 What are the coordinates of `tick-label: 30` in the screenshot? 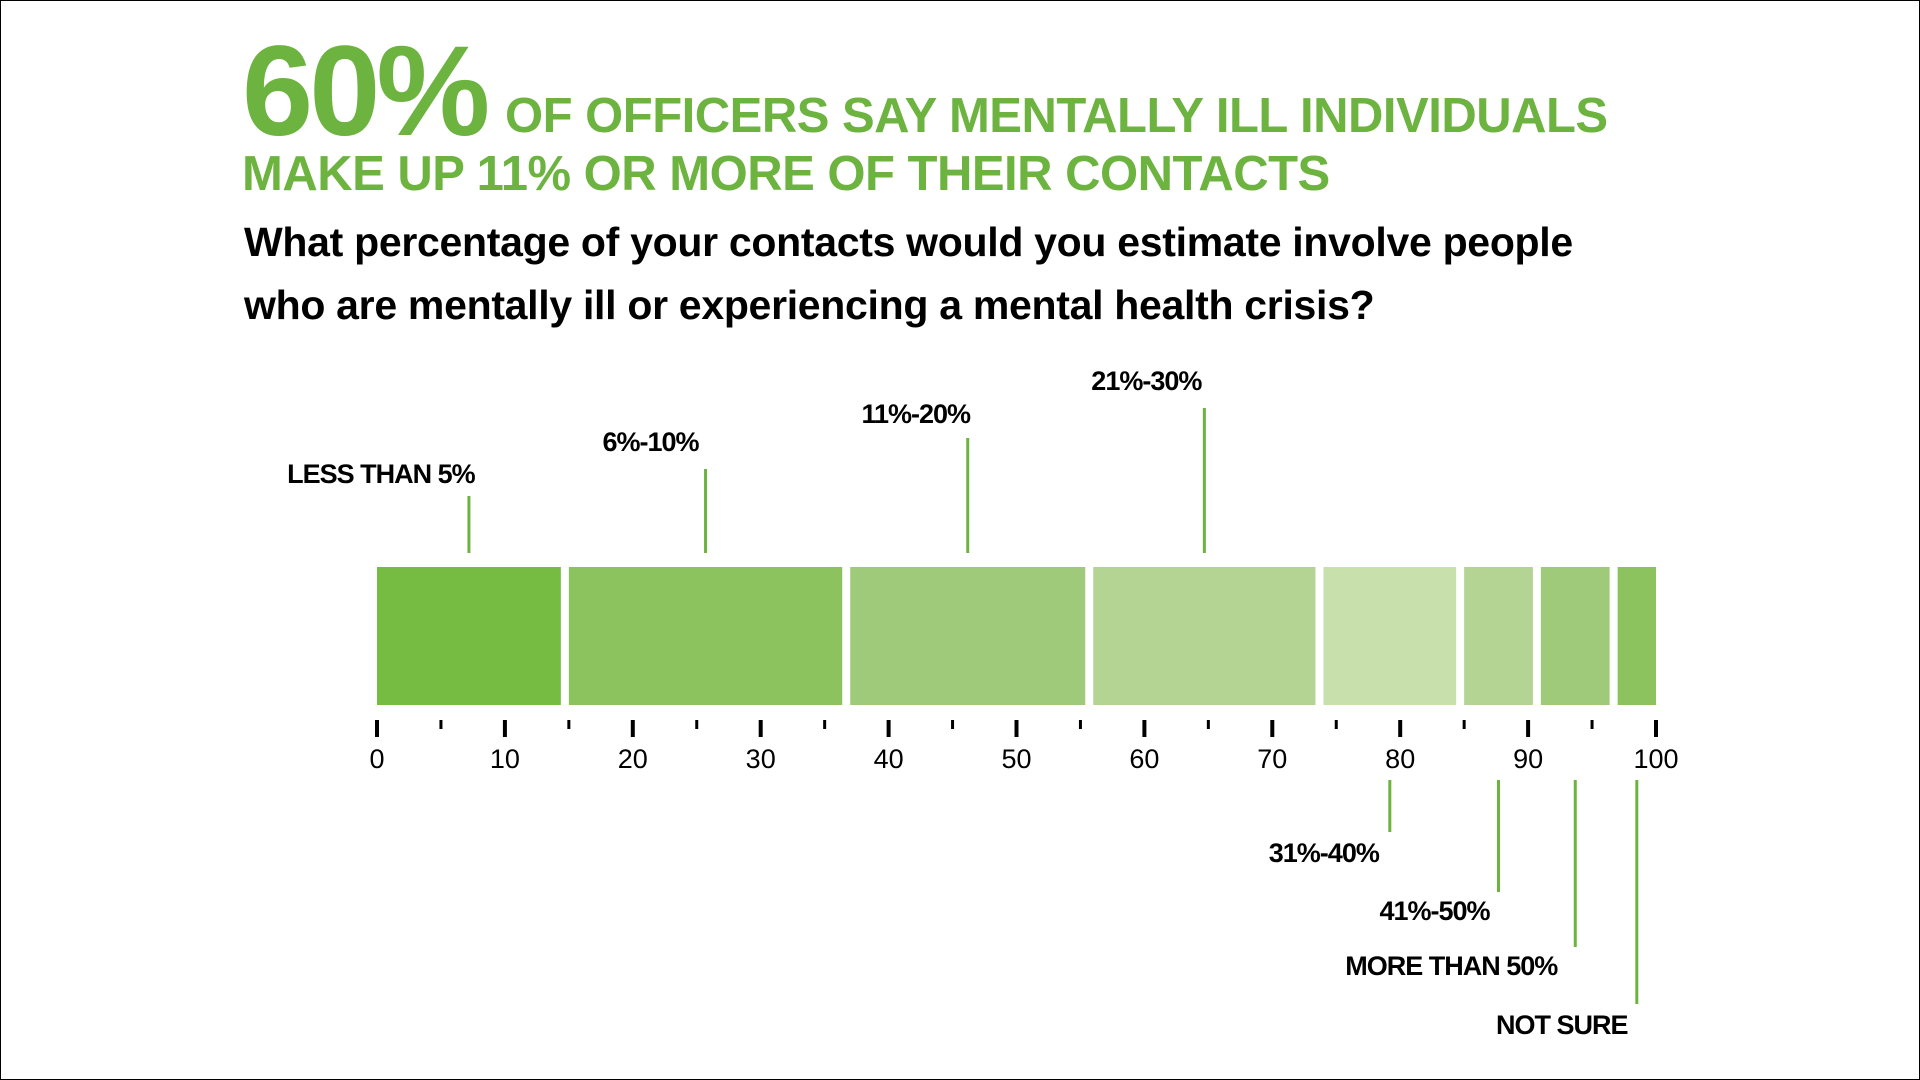 It's located at (761, 759).